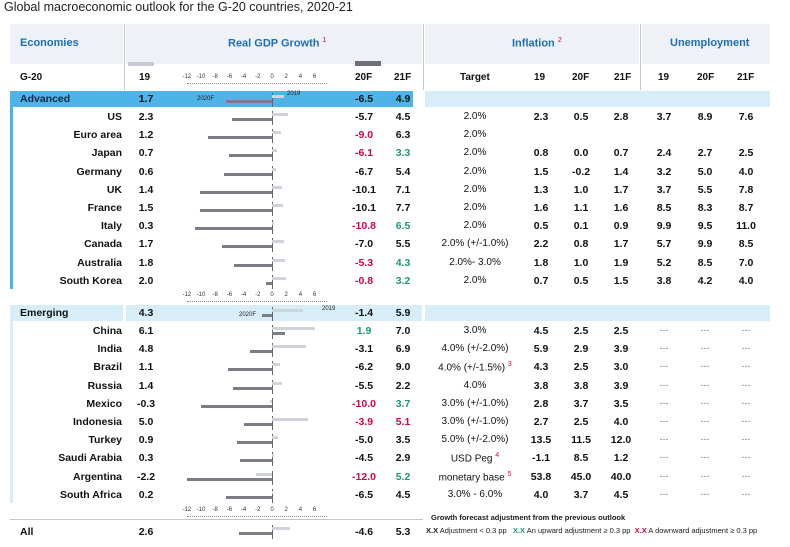  I want to click on row-un-19: ---, so click(664, 439).